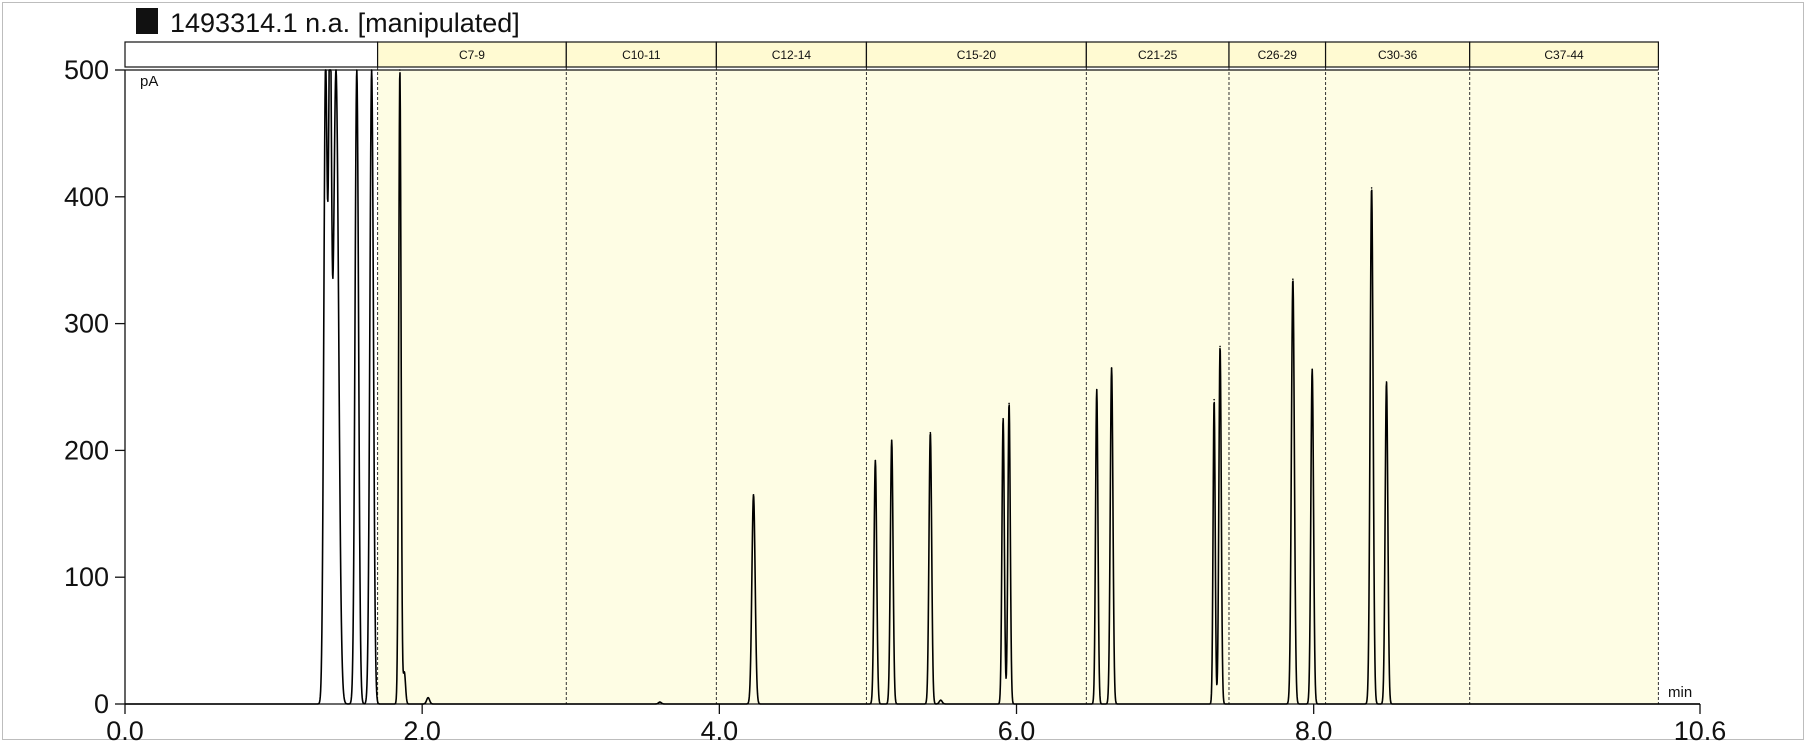 This screenshot has width=1807, height=742. What do you see at coordinates (345, 23) in the screenshot?
I see `chart-title: 1493314.1 n.a. [manipulated]` at bounding box center [345, 23].